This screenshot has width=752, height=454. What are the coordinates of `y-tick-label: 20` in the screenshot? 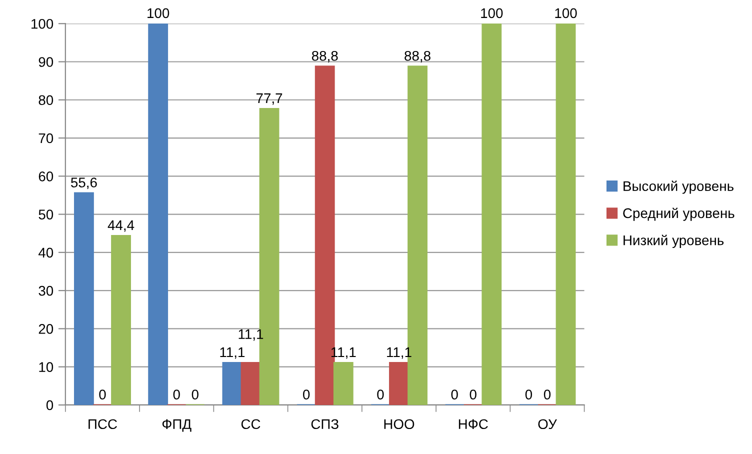 It's located at (46, 329).